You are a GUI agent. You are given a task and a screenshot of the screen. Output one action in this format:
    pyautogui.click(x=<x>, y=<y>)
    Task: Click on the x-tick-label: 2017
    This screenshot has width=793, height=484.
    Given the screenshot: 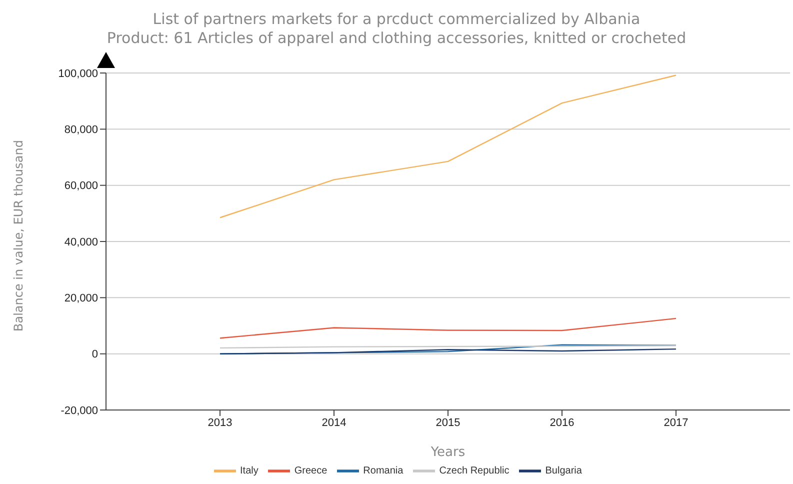 What is the action you would take?
    pyautogui.click(x=676, y=422)
    